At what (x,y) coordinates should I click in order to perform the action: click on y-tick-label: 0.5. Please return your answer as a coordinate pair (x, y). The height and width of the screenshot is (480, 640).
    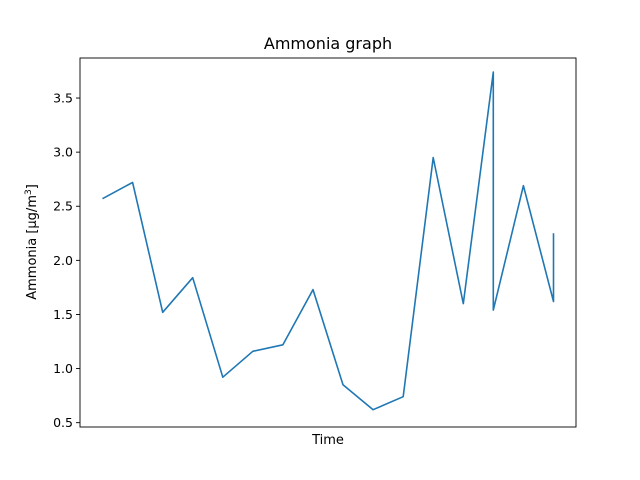
    Looking at the image, I should click on (63, 422).